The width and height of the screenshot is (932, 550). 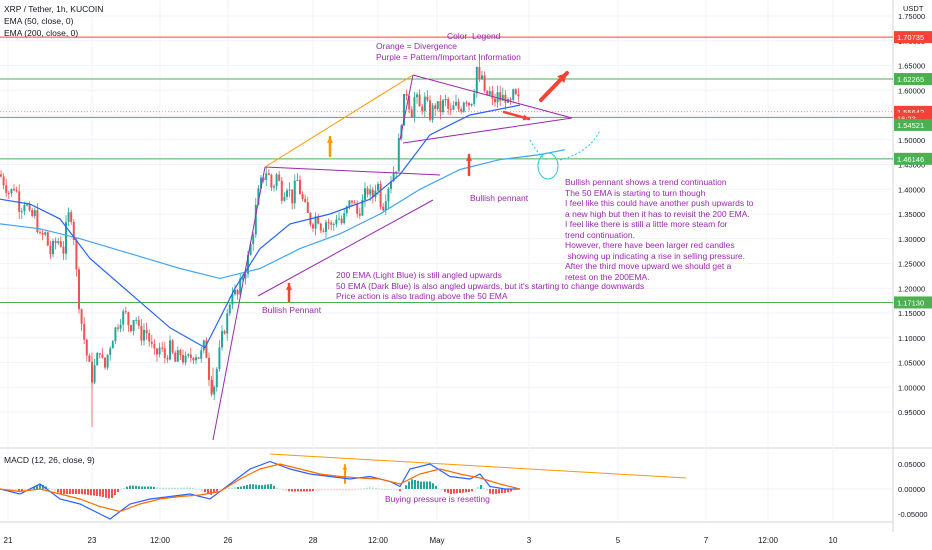 What do you see at coordinates (910, 37) in the screenshot?
I see `price-badge-text: 1.70735` at bounding box center [910, 37].